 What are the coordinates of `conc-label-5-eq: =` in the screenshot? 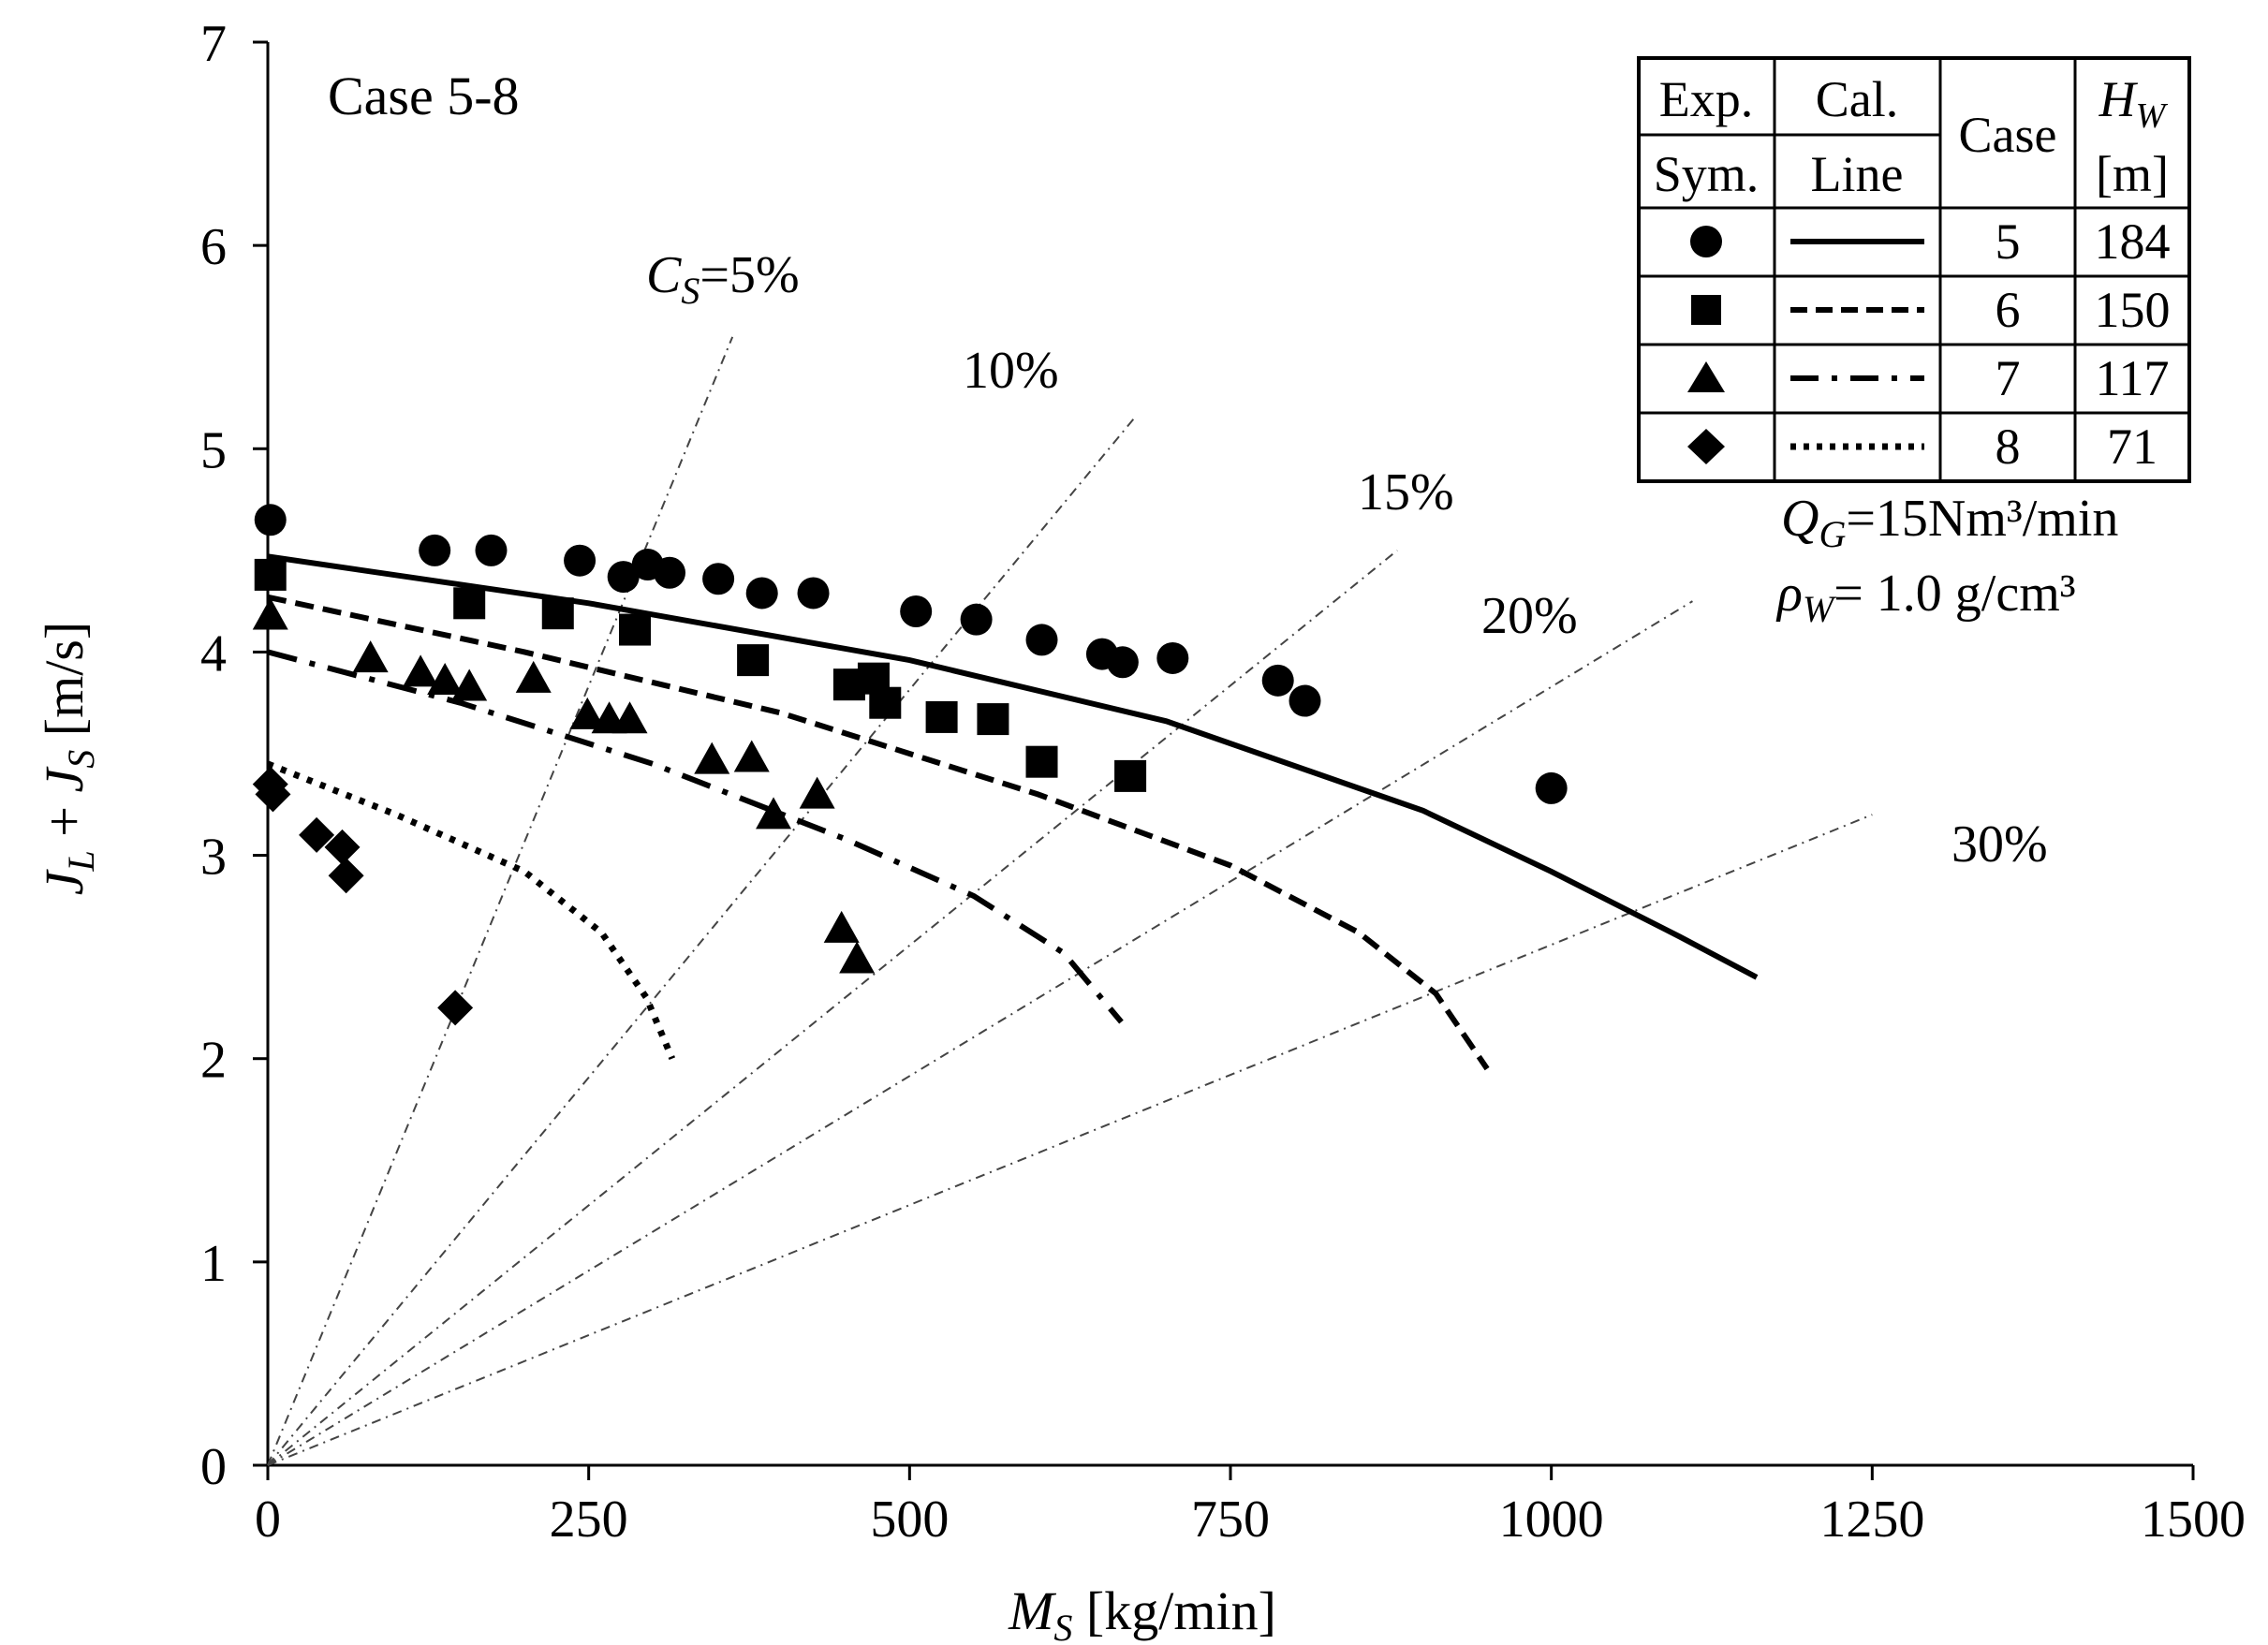 It's located at (714, 275).